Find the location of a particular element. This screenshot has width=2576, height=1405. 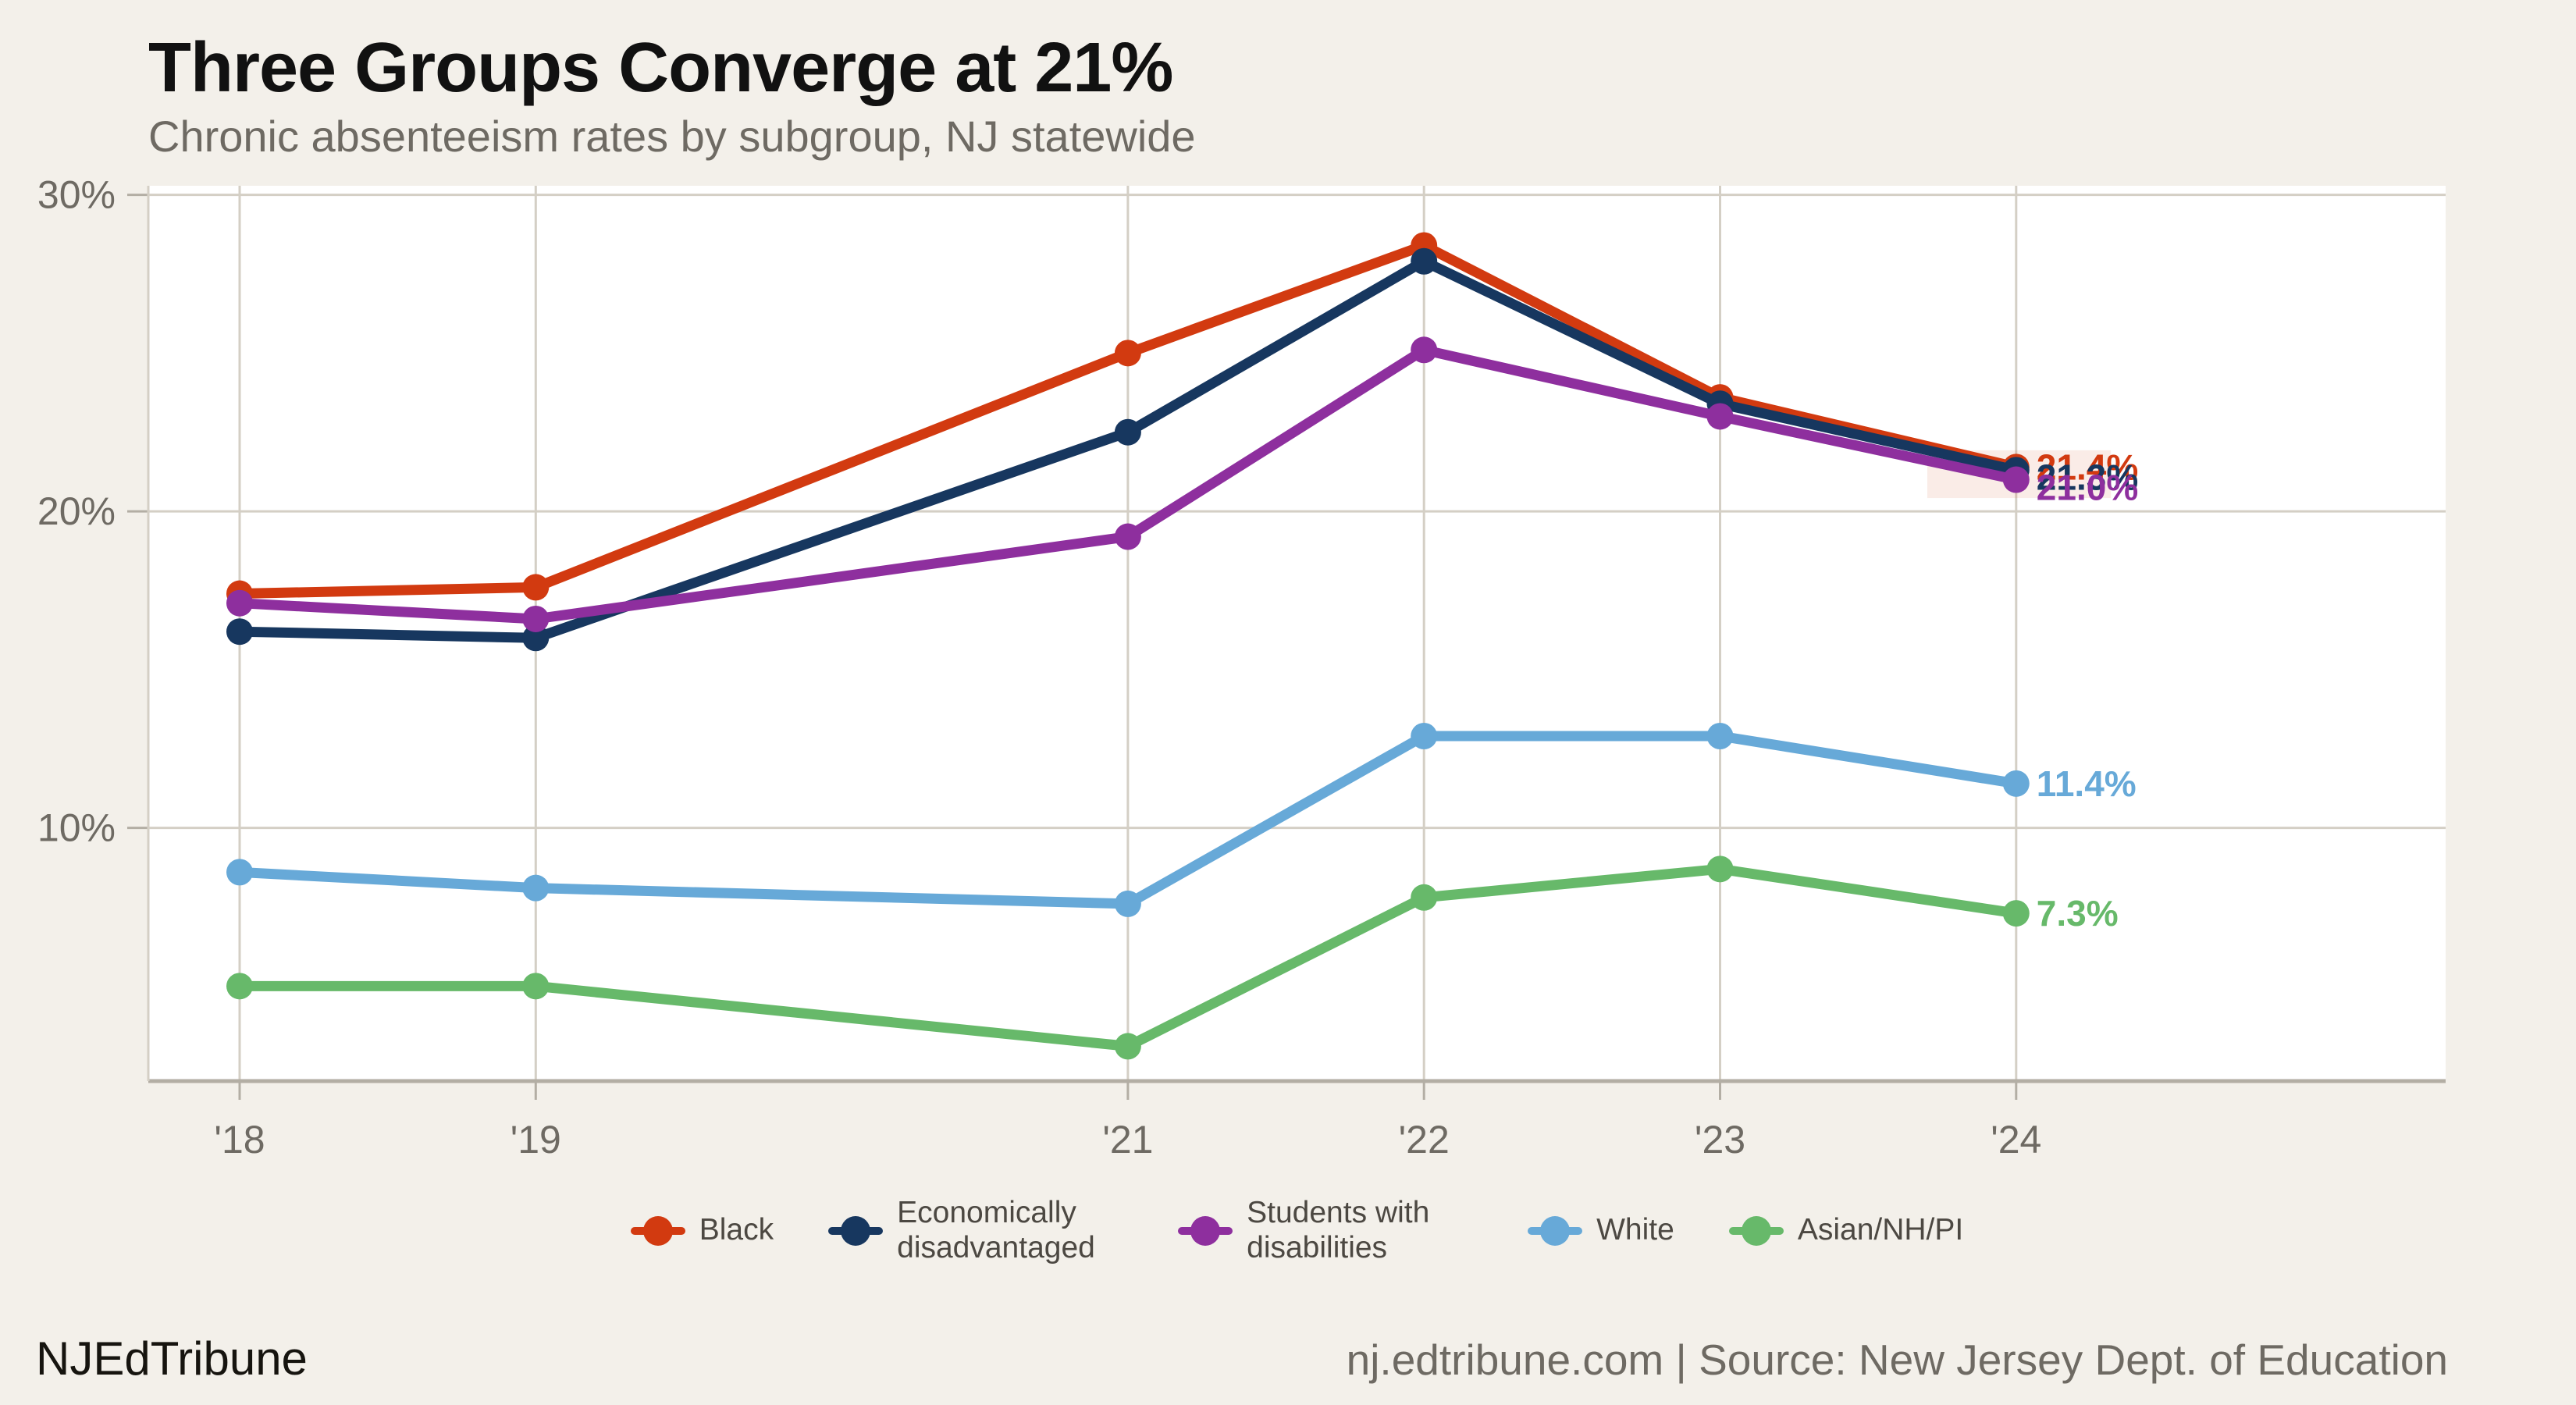

legend-label: Students with disabilities is located at coordinates (1338, 1230).